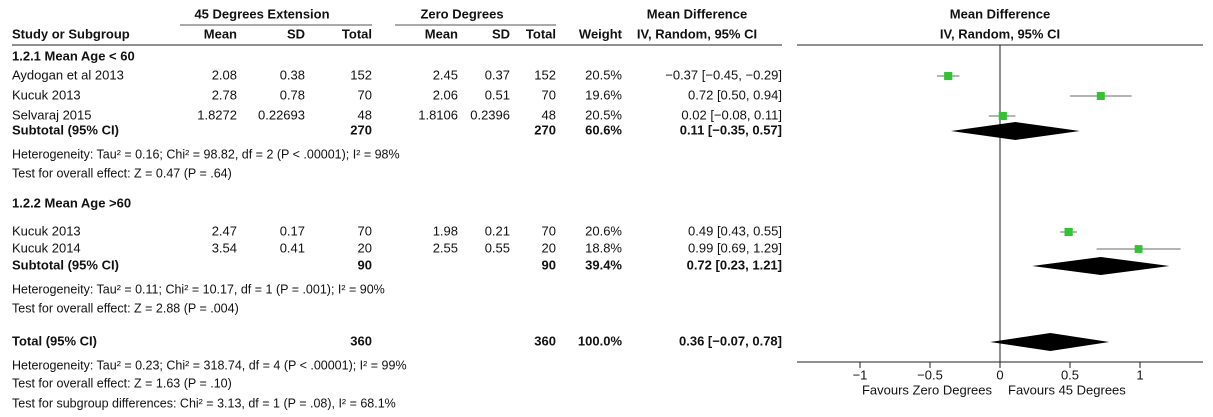 The image size is (1213, 417). I want to click on cell: 39.4%, so click(603, 264).